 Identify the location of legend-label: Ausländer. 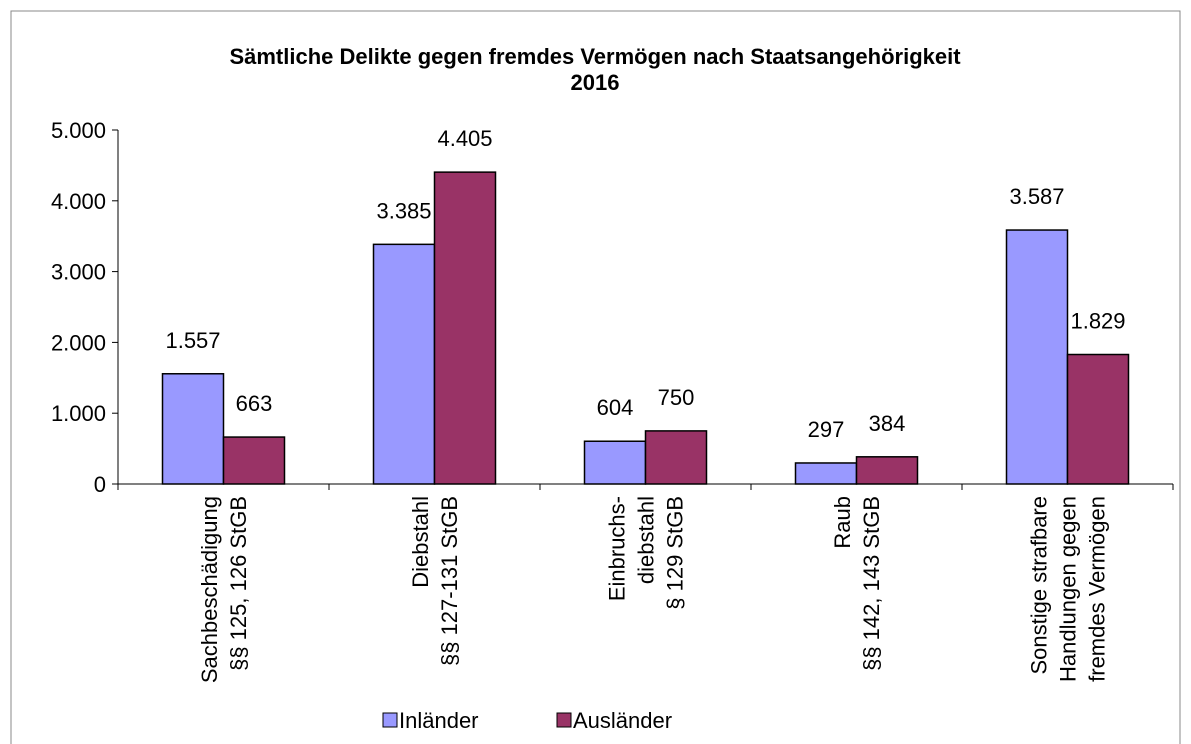
(622, 720).